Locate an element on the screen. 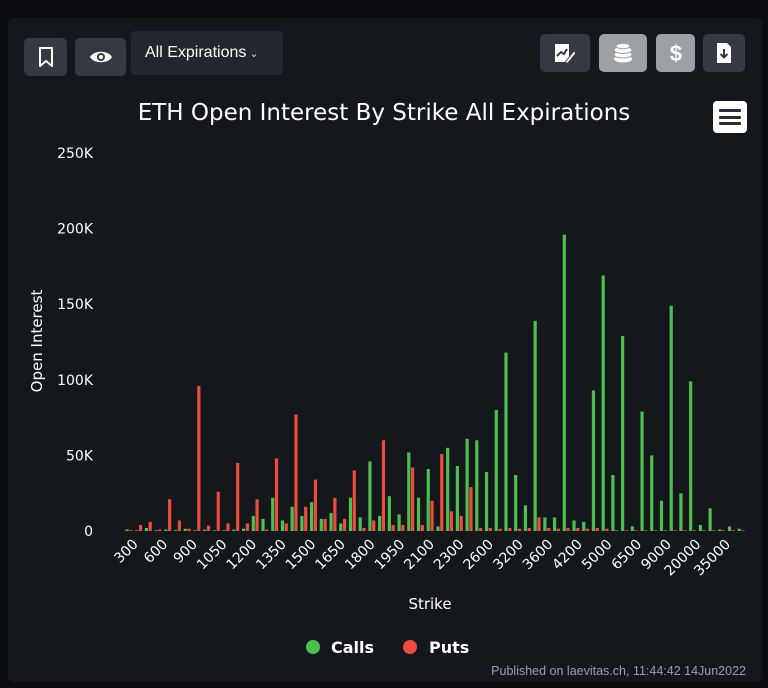 Image resolution: width=768 pixels, height=688 pixels. chart-menu-button is located at coordinates (730, 117).